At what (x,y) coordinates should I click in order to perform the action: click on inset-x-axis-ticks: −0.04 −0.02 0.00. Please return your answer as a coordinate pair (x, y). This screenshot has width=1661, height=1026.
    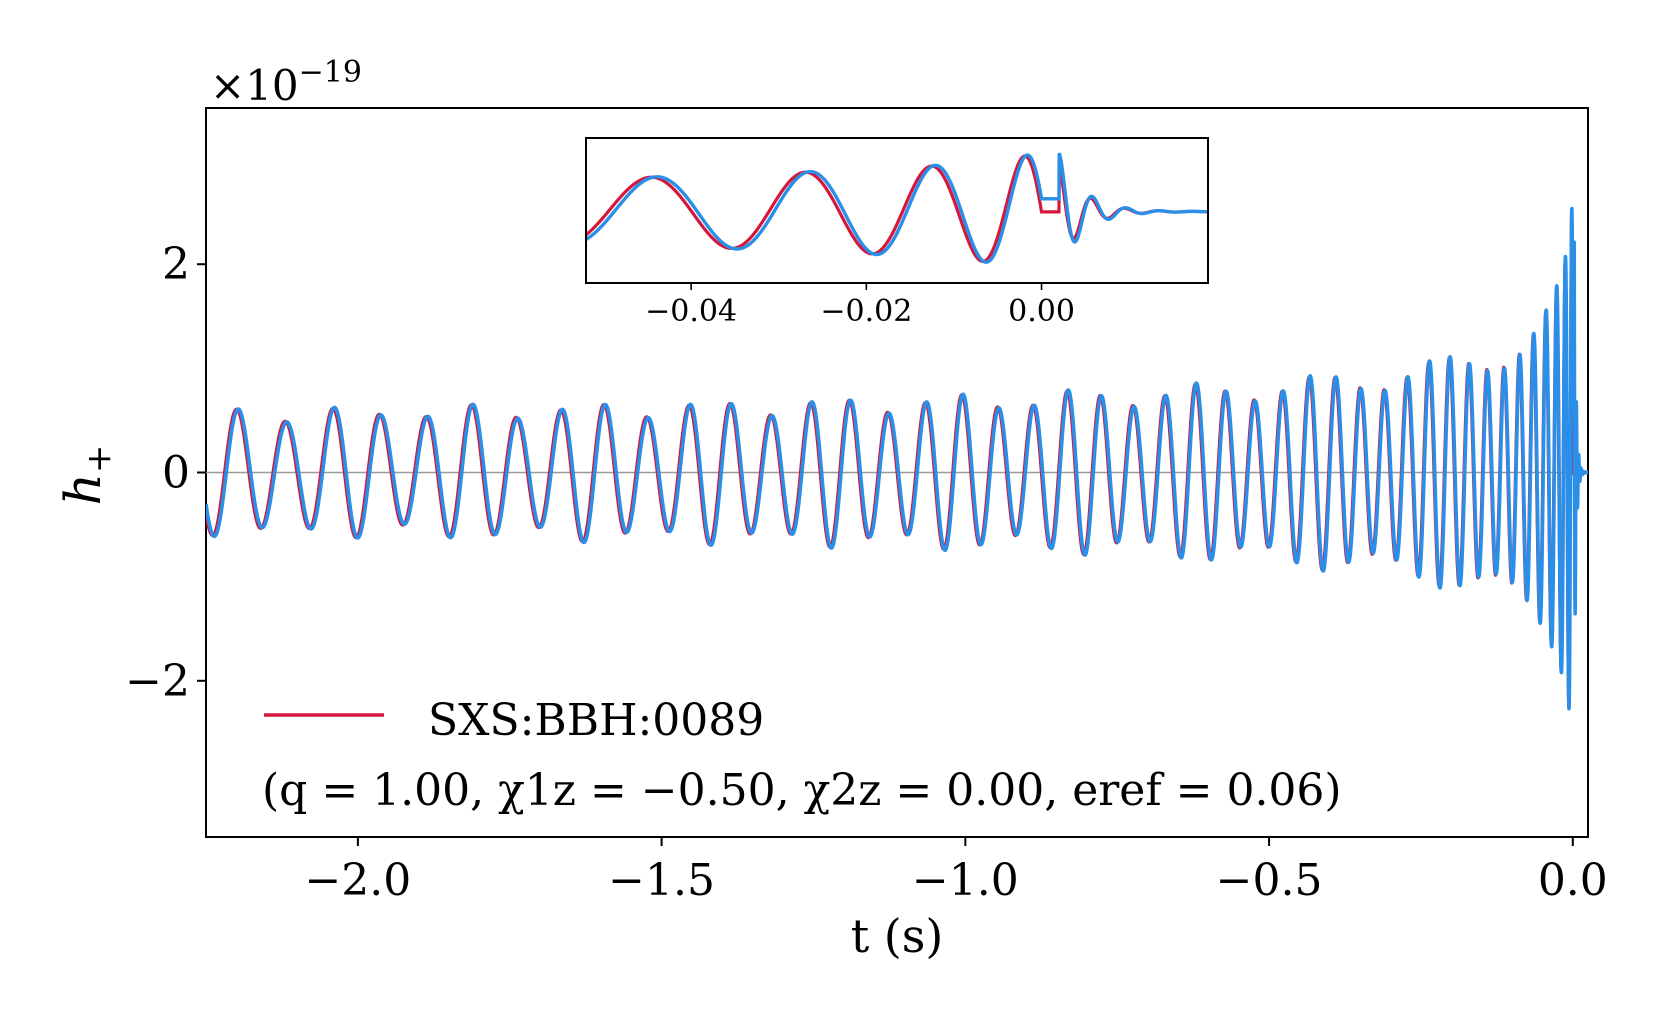
    Looking at the image, I should click on (860, 306).